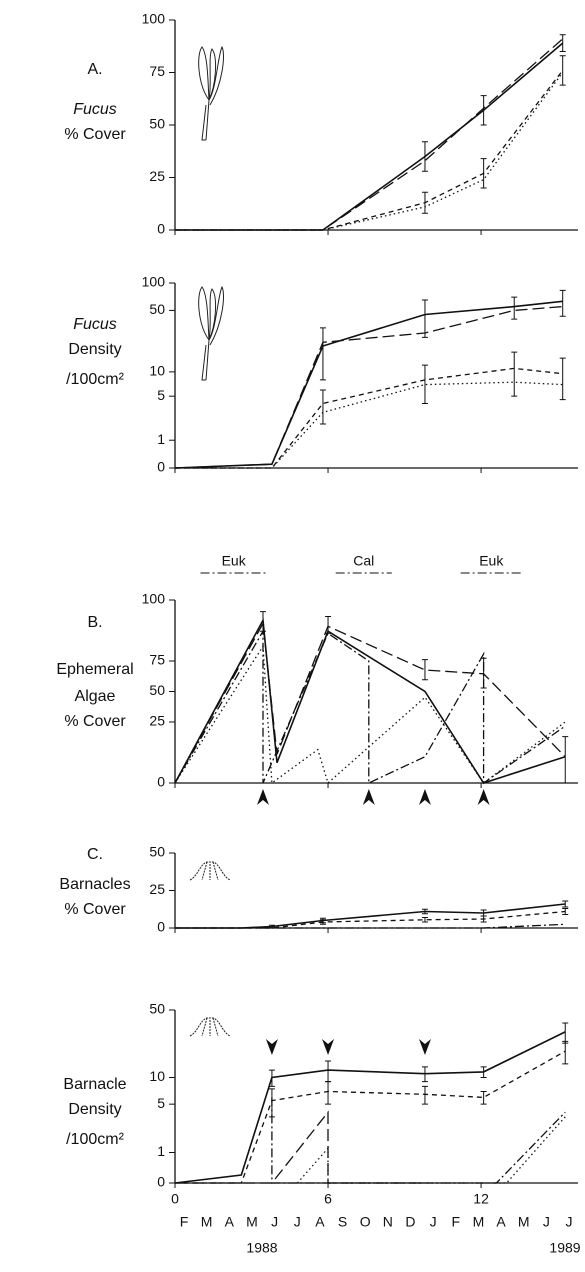 Image resolution: width=585 pixels, height=1272 pixels. Describe the element at coordinates (410, 1222) in the screenshot. I see `month-label: D` at that location.